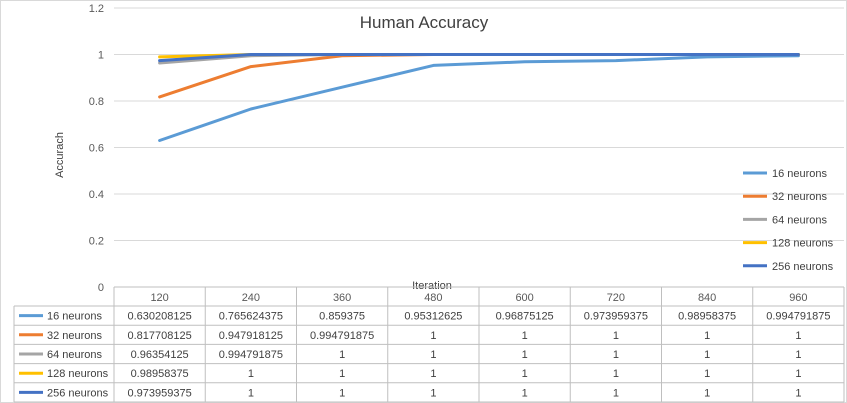 This screenshot has width=847, height=403. What do you see at coordinates (159, 298) in the screenshot?
I see `x-tick-label: 120` at bounding box center [159, 298].